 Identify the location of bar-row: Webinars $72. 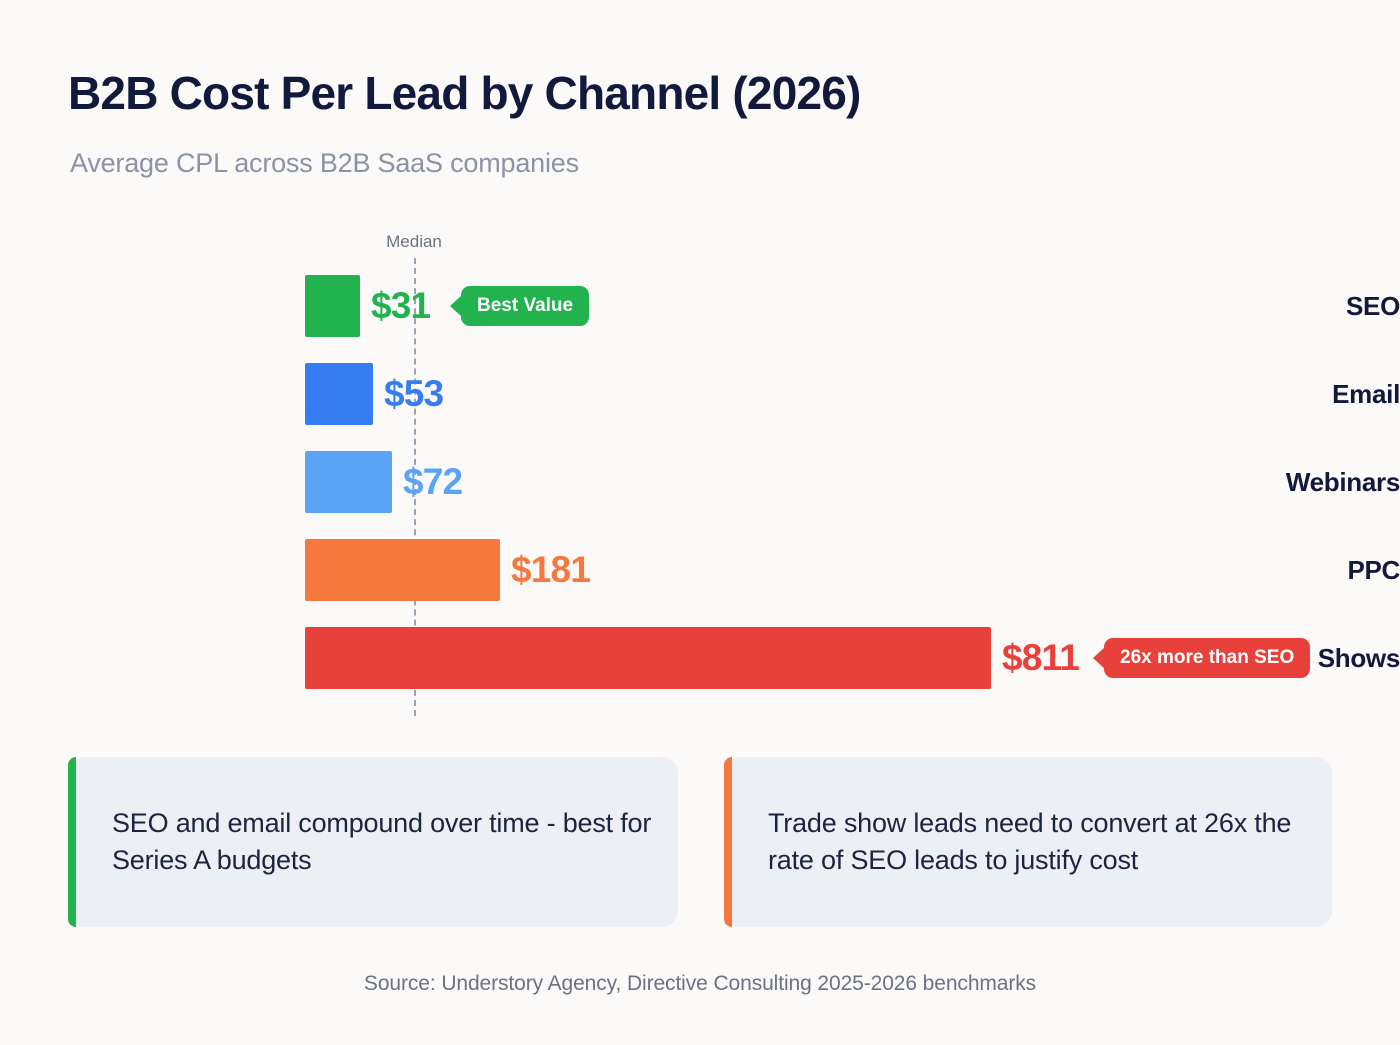
(700, 482).